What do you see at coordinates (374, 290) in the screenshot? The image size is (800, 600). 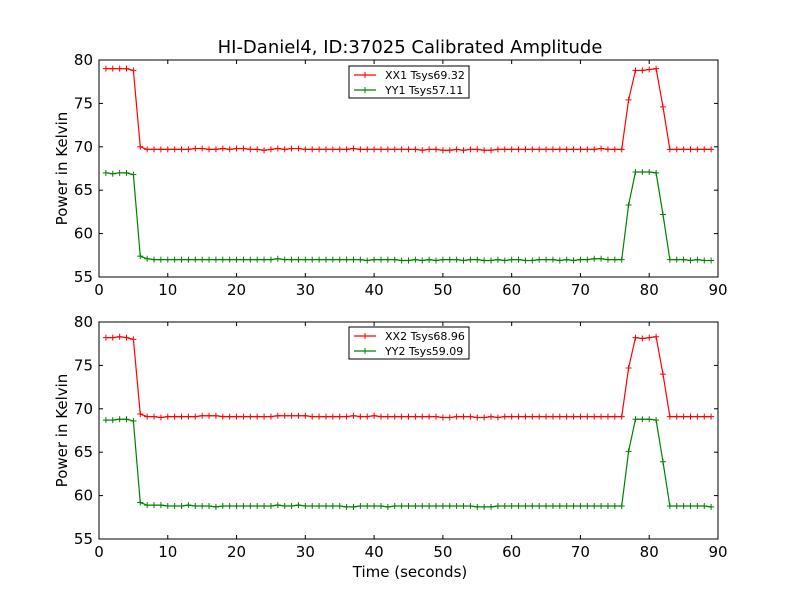 I see `x-tick-label: 40` at bounding box center [374, 290].